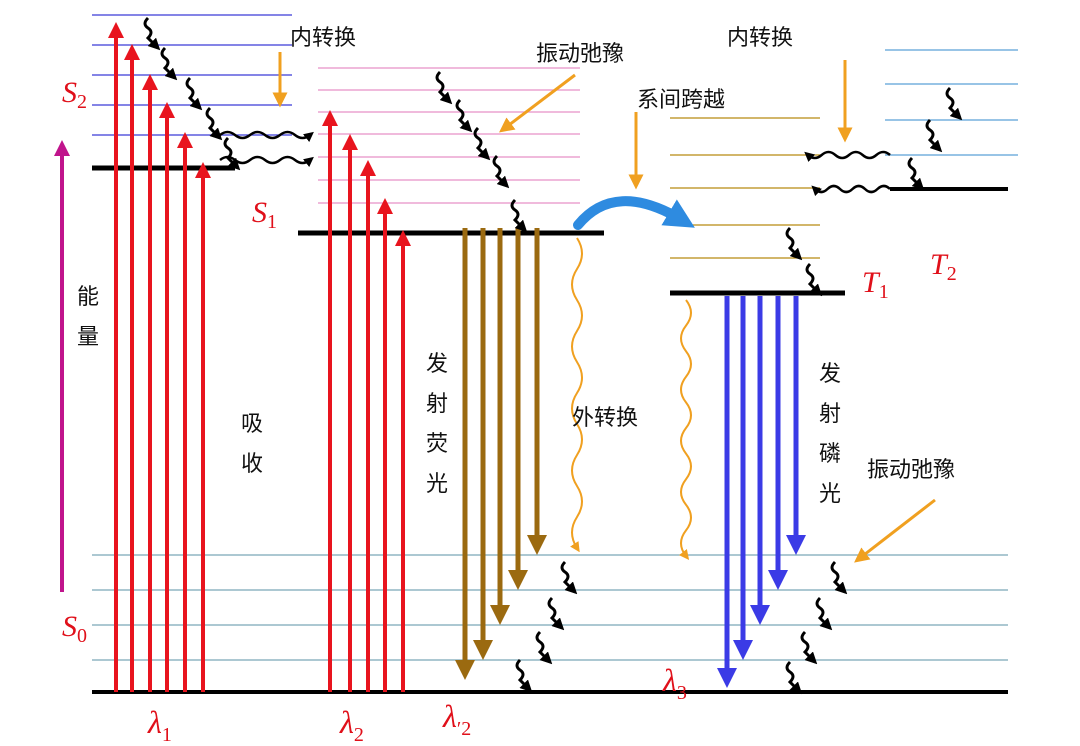  What do you see at coordinates (160, 725) in the screenshot?
I see `wavelength-lambda1: λ1` at bounding box center [160, 725].